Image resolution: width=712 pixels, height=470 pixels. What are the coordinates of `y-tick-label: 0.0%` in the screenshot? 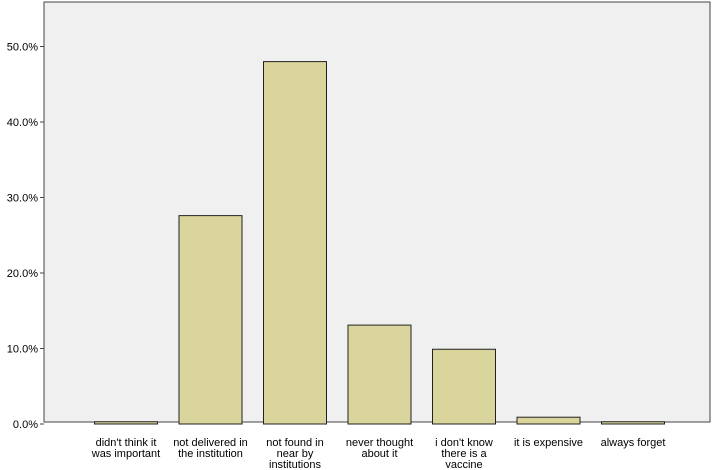 It's located at (25, 425).